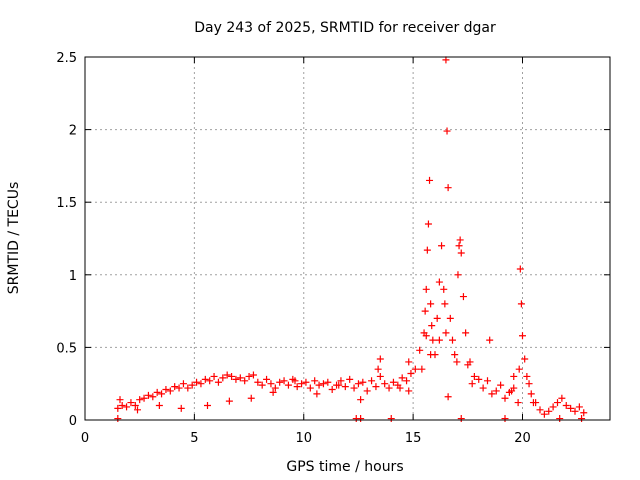 The width and height of the screenshot is (640, 480). What do you see at coordinates (73, 276) in the screenshot?
I see `y-tick-label: 1` at bounding box center [73, 276].